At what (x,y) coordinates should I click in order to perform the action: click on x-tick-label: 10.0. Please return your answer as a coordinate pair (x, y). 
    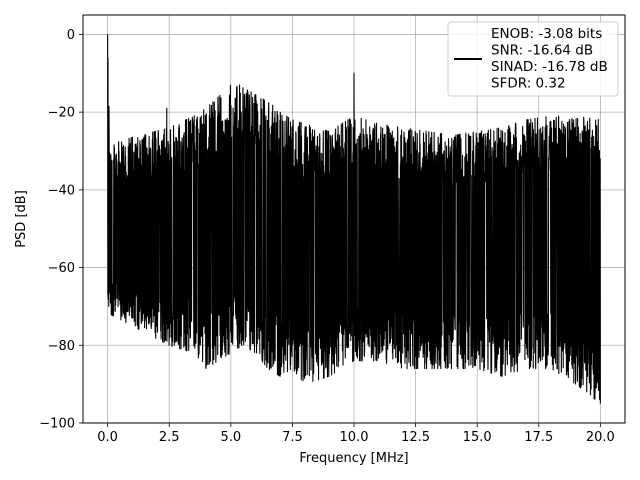
    Looking at the image, I should click on (354, 437).